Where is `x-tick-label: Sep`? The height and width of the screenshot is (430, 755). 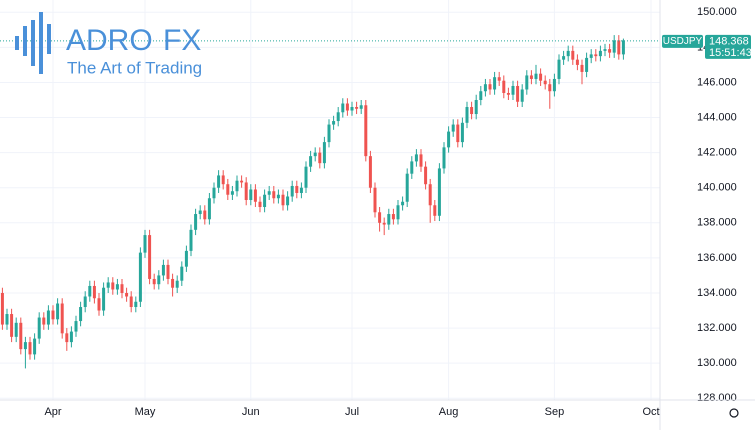 x-tick-label: Sep is located at coordinates (555, 412).